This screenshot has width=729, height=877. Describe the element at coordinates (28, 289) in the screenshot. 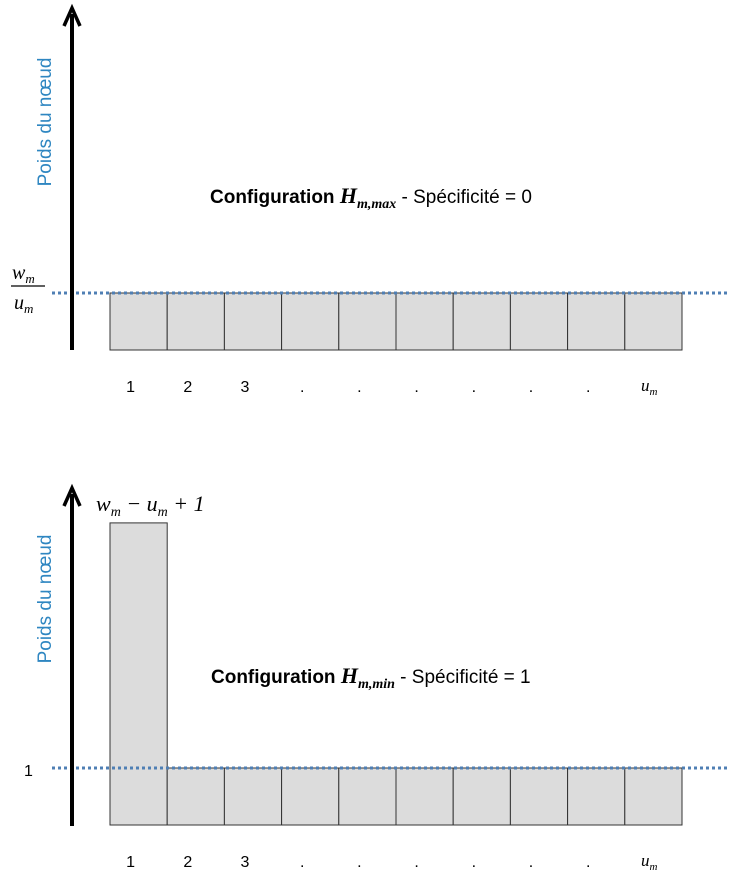

I see `top-level-label: wm um` at that location.